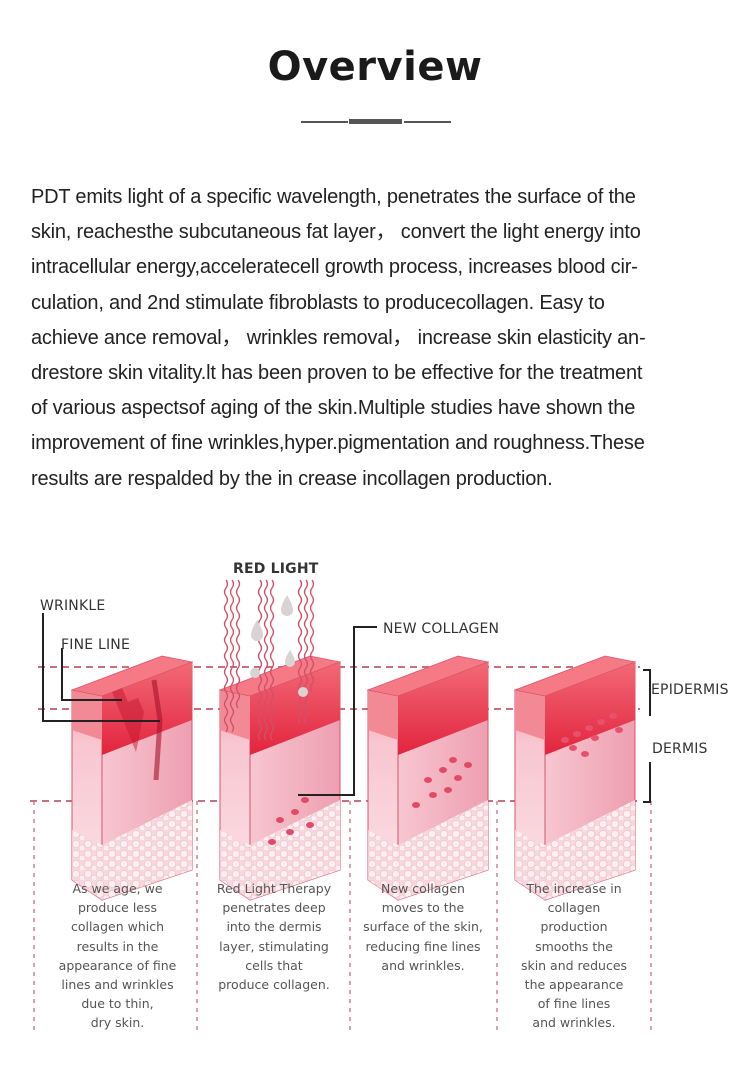  I want to click on caption-line: collagen which, so click(117, 927).